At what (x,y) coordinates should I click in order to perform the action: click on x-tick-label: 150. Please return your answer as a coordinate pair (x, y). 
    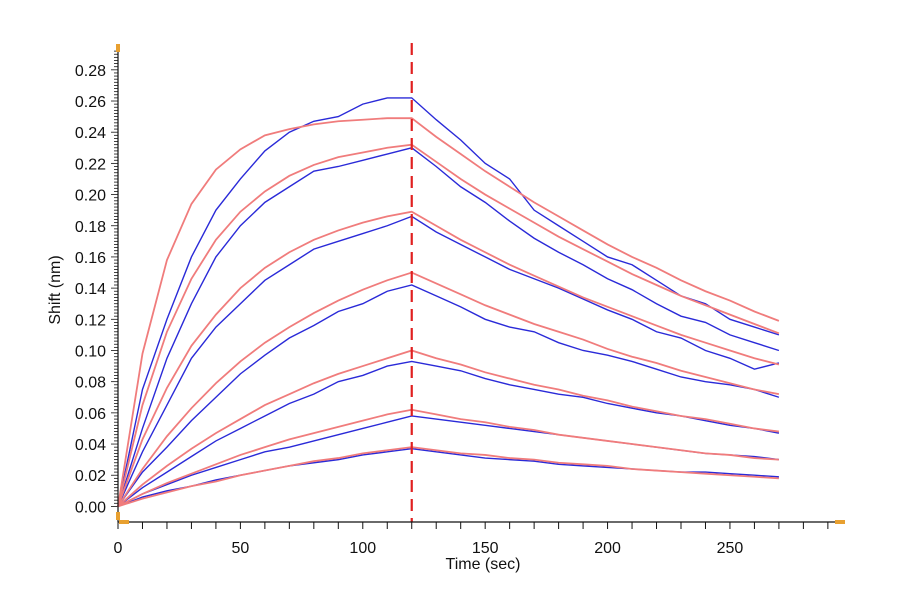
    Looking at the image, I should click on (485, 548).